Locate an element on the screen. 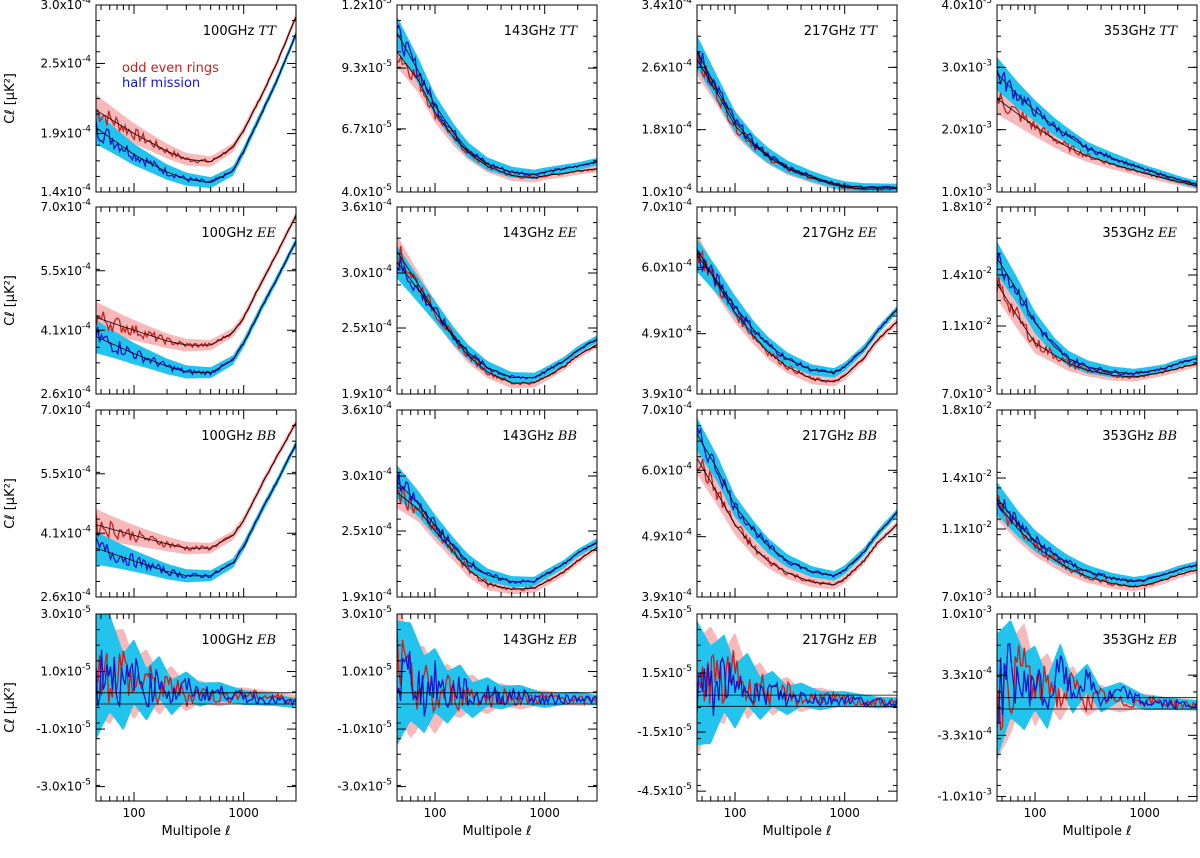  y-tick-label: 1.1x10⁻² is located at coordinates (967, 528).